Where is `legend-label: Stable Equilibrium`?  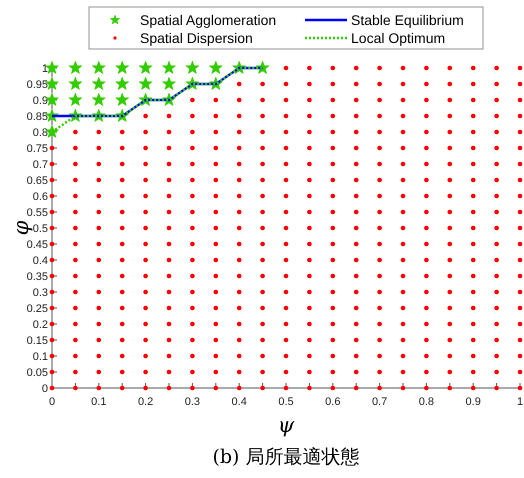 legend-label: Stable Equilibrium is located at coordinates (407, 20).